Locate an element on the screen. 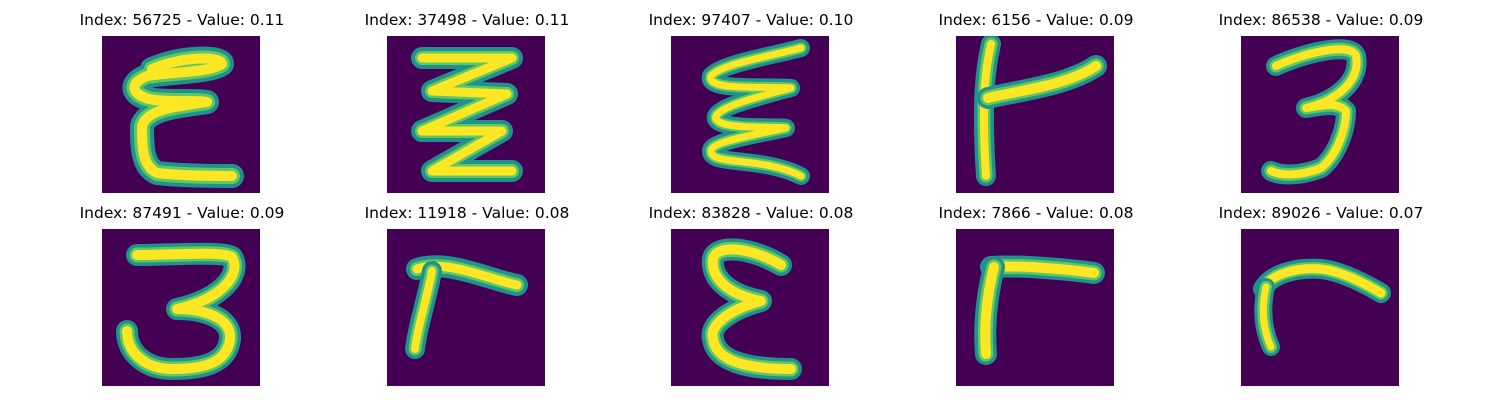 The image size is (1500, 400). wave-zigzag-shape-glyph is located at coordinates (750, 114).